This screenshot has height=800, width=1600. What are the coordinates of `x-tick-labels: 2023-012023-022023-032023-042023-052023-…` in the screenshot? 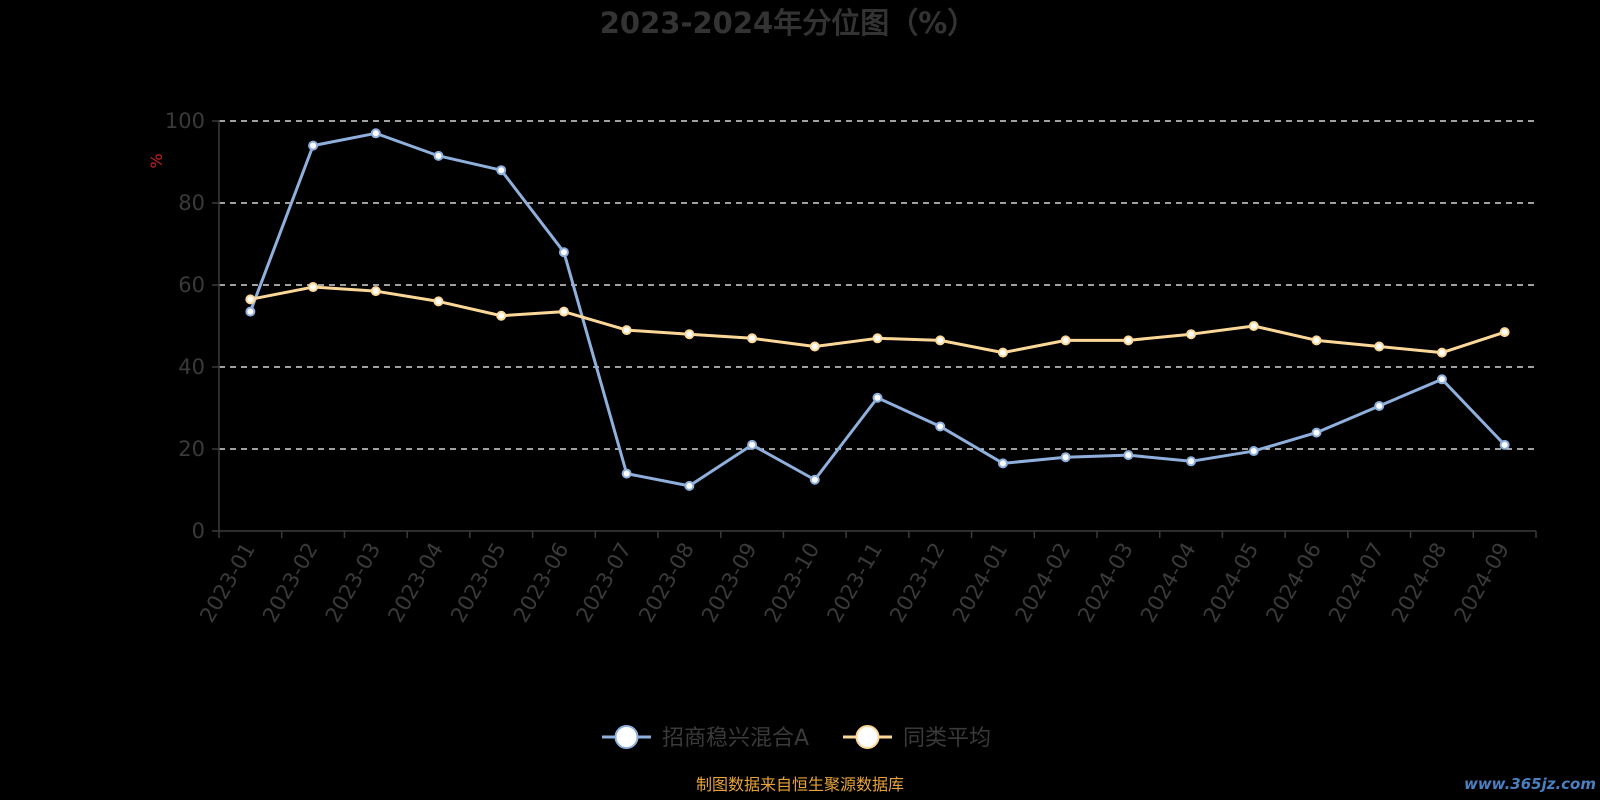 It's located at (854, 583).